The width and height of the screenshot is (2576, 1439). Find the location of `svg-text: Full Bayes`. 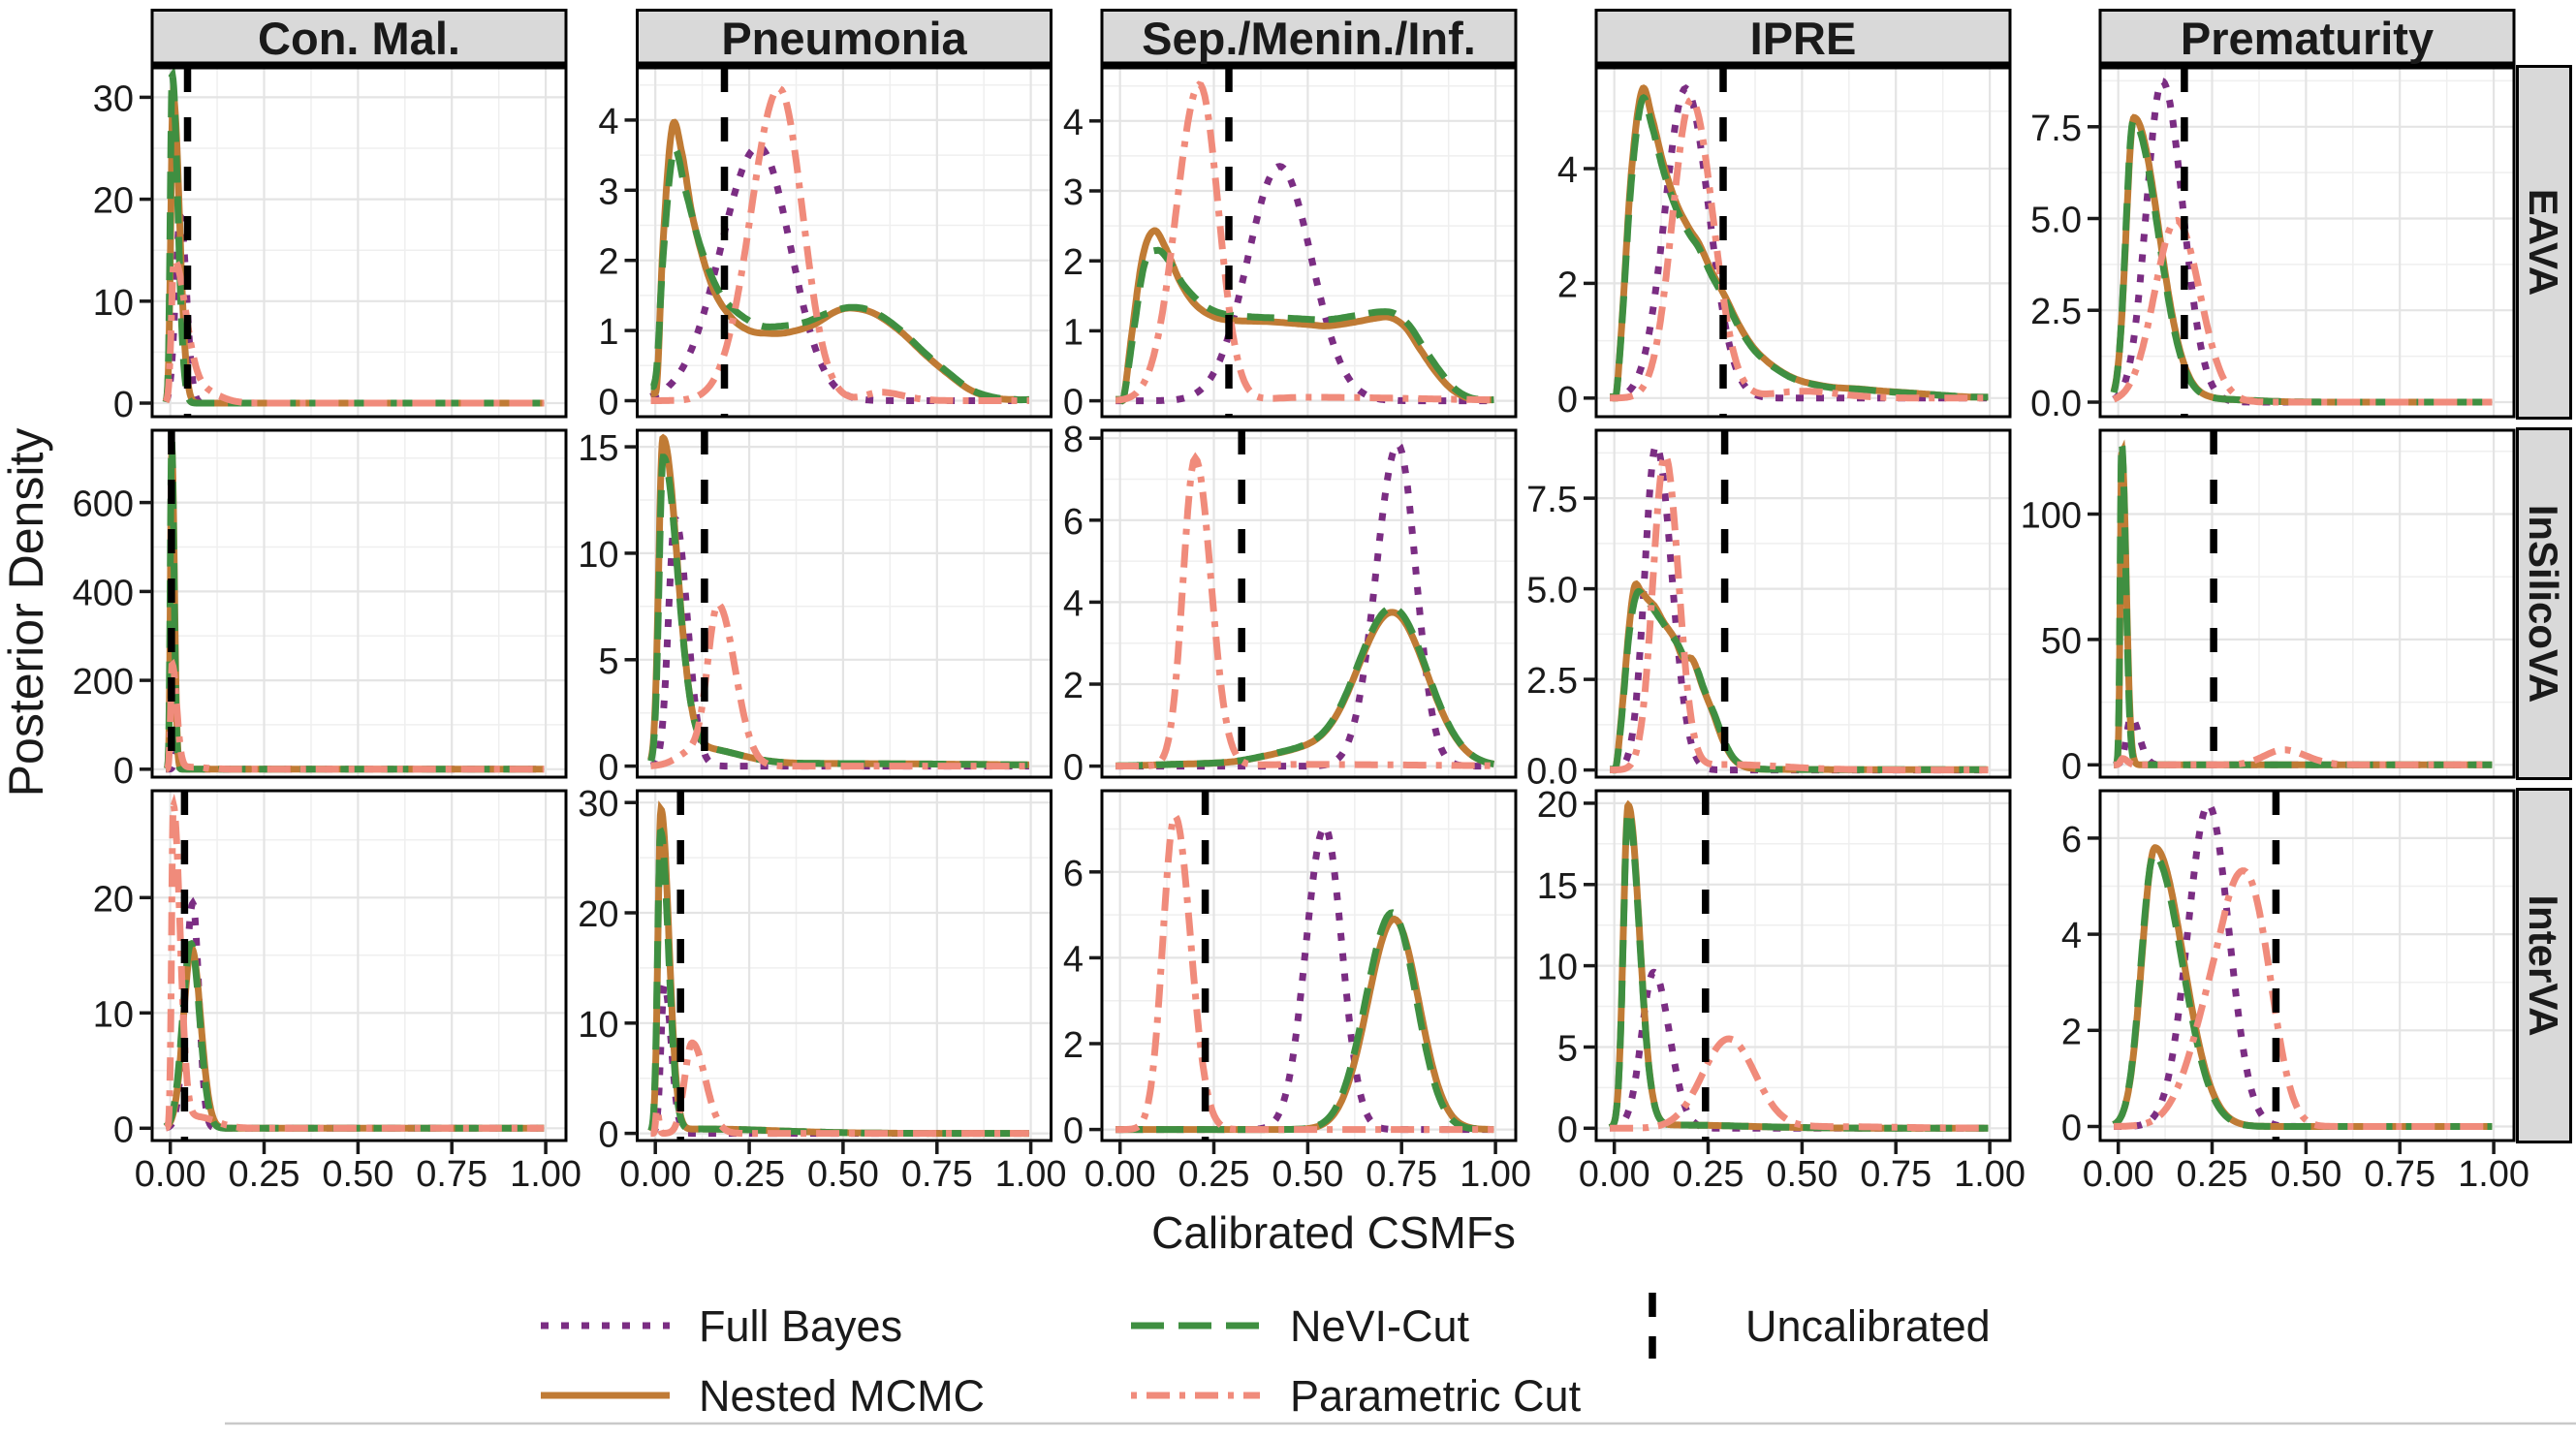

svg-text: Full Bayes is located at coordinates (800, 1326).